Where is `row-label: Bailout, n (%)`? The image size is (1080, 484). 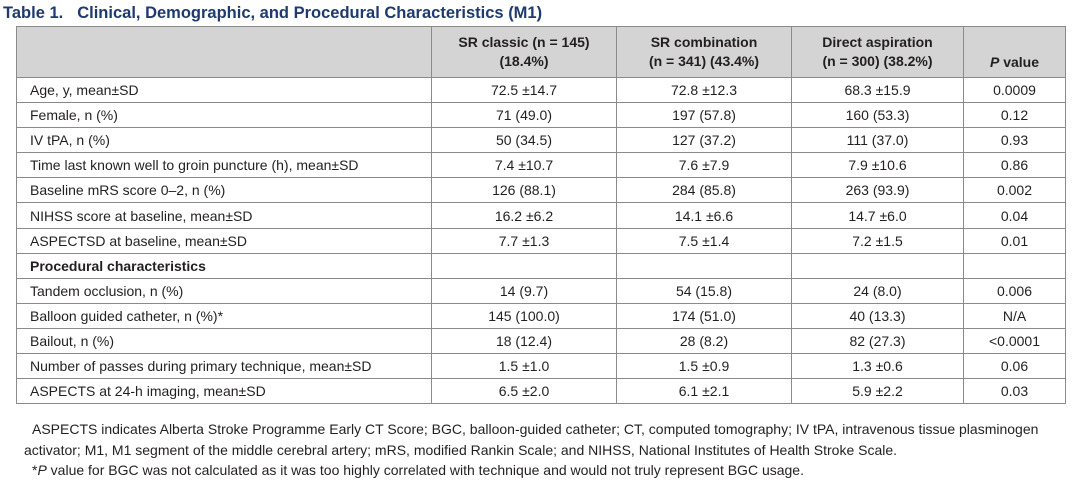 row-label: Bailout, n (%) is located at coordinates (224, 341).